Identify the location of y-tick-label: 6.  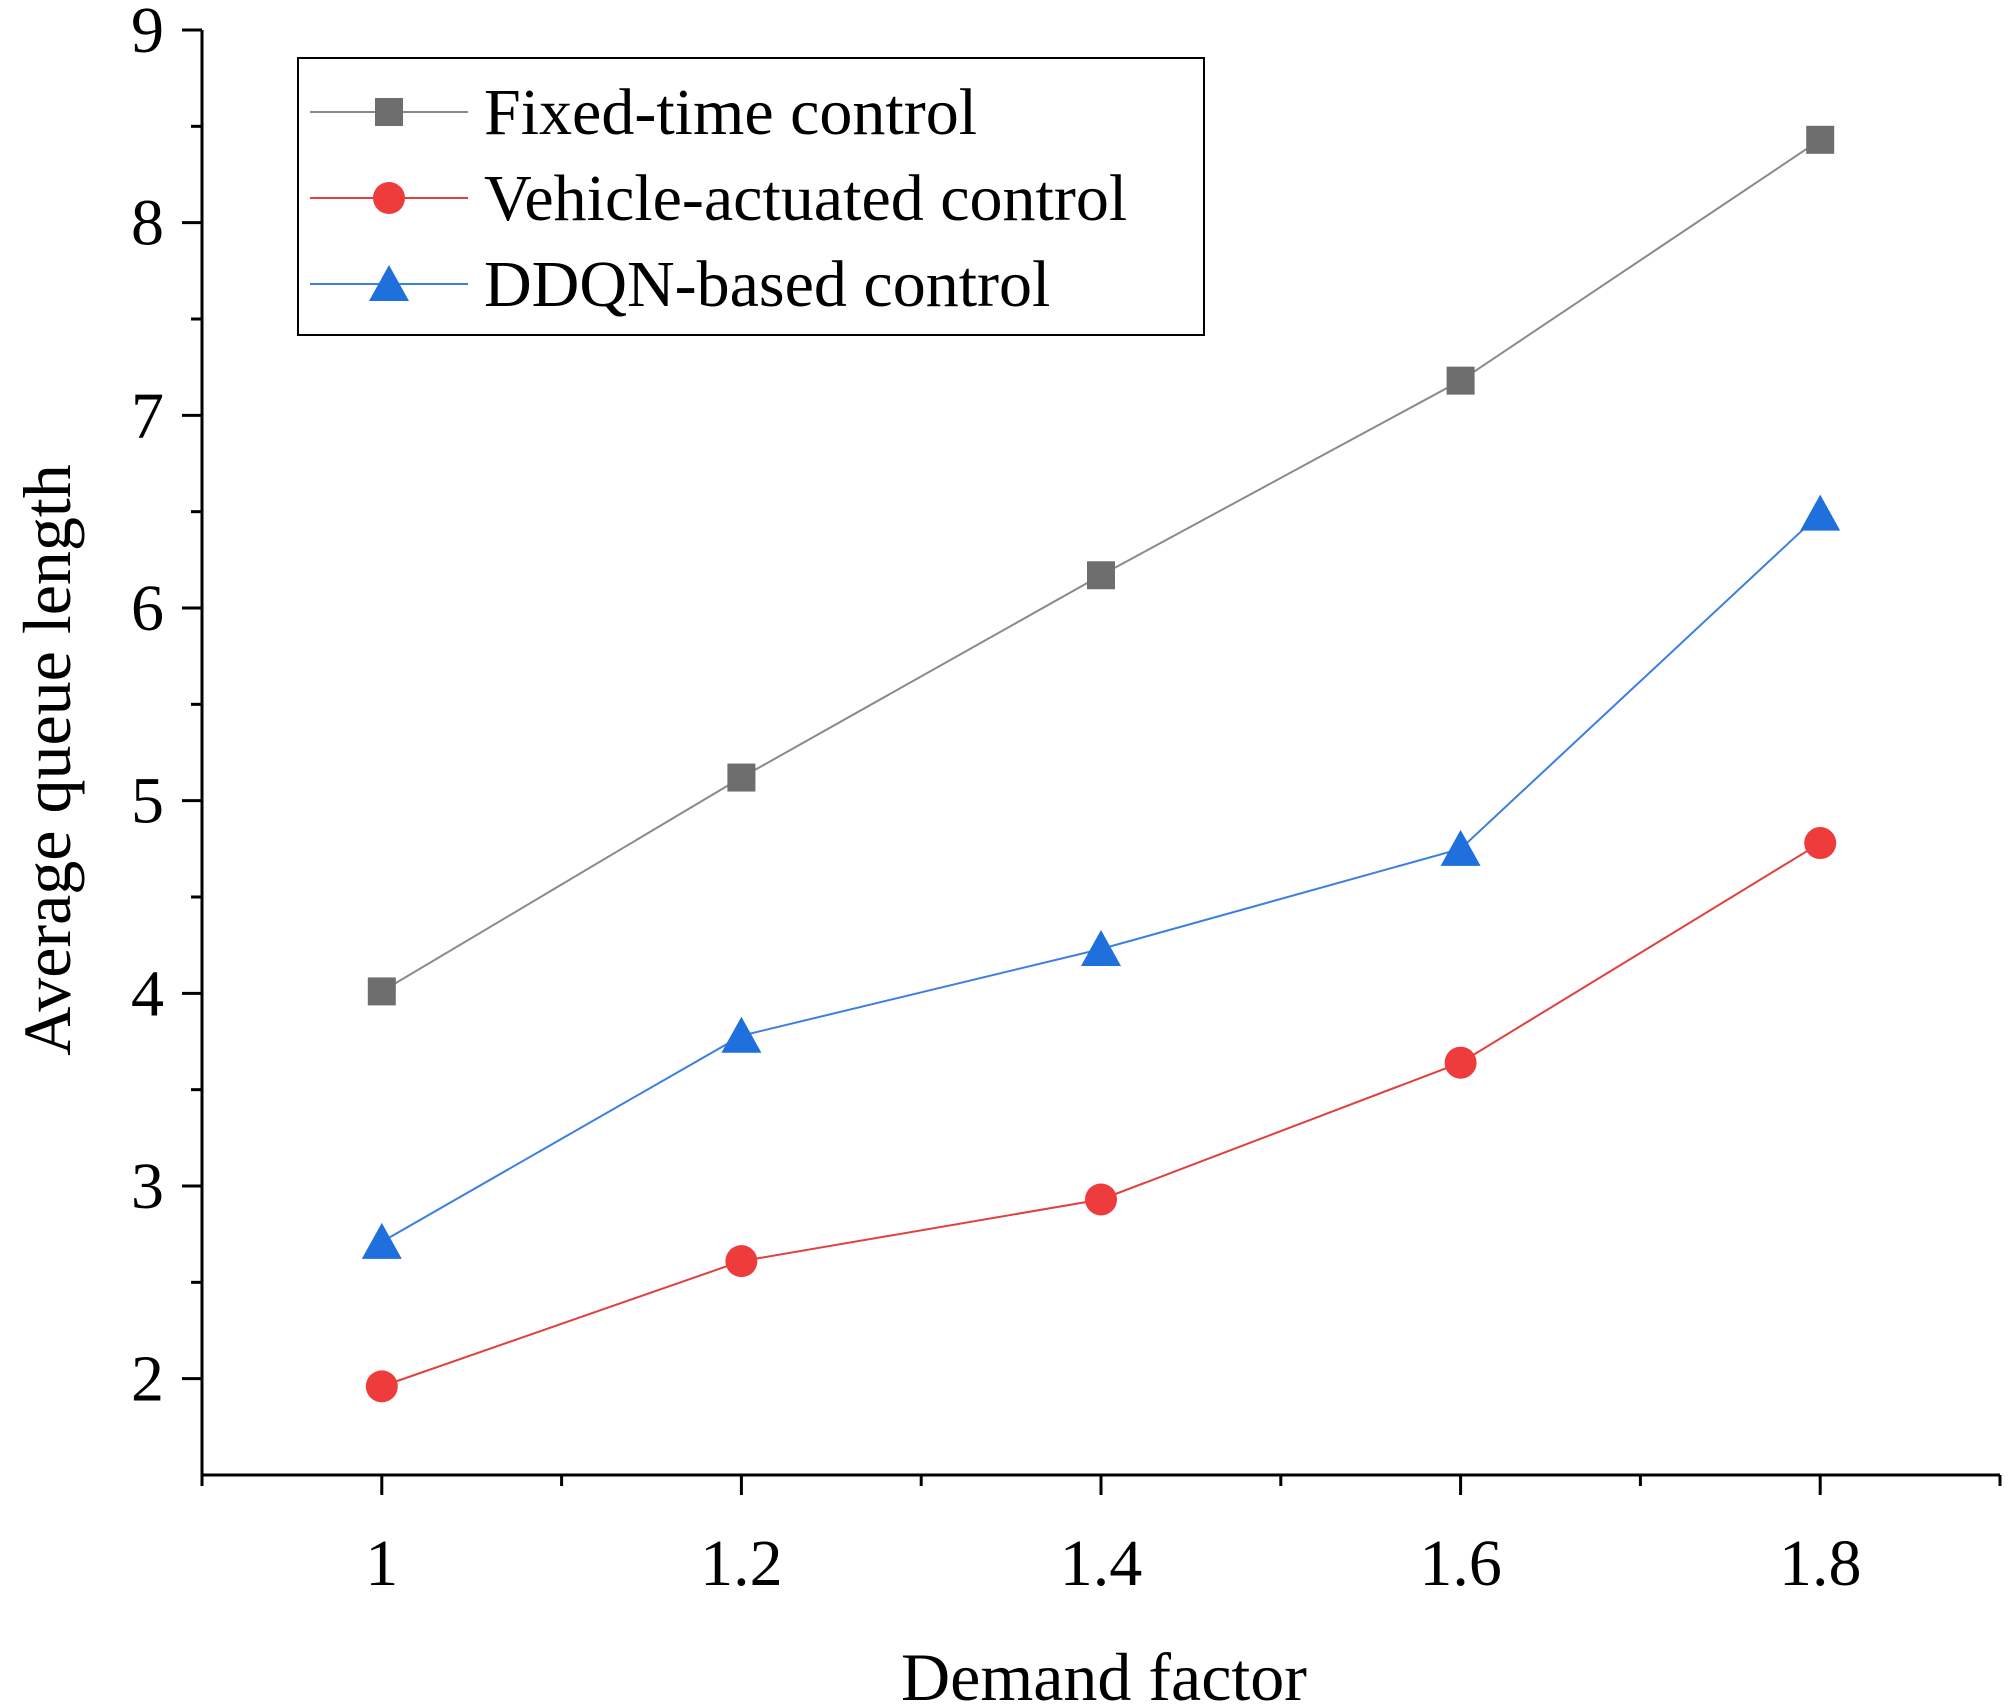
(147, 608).